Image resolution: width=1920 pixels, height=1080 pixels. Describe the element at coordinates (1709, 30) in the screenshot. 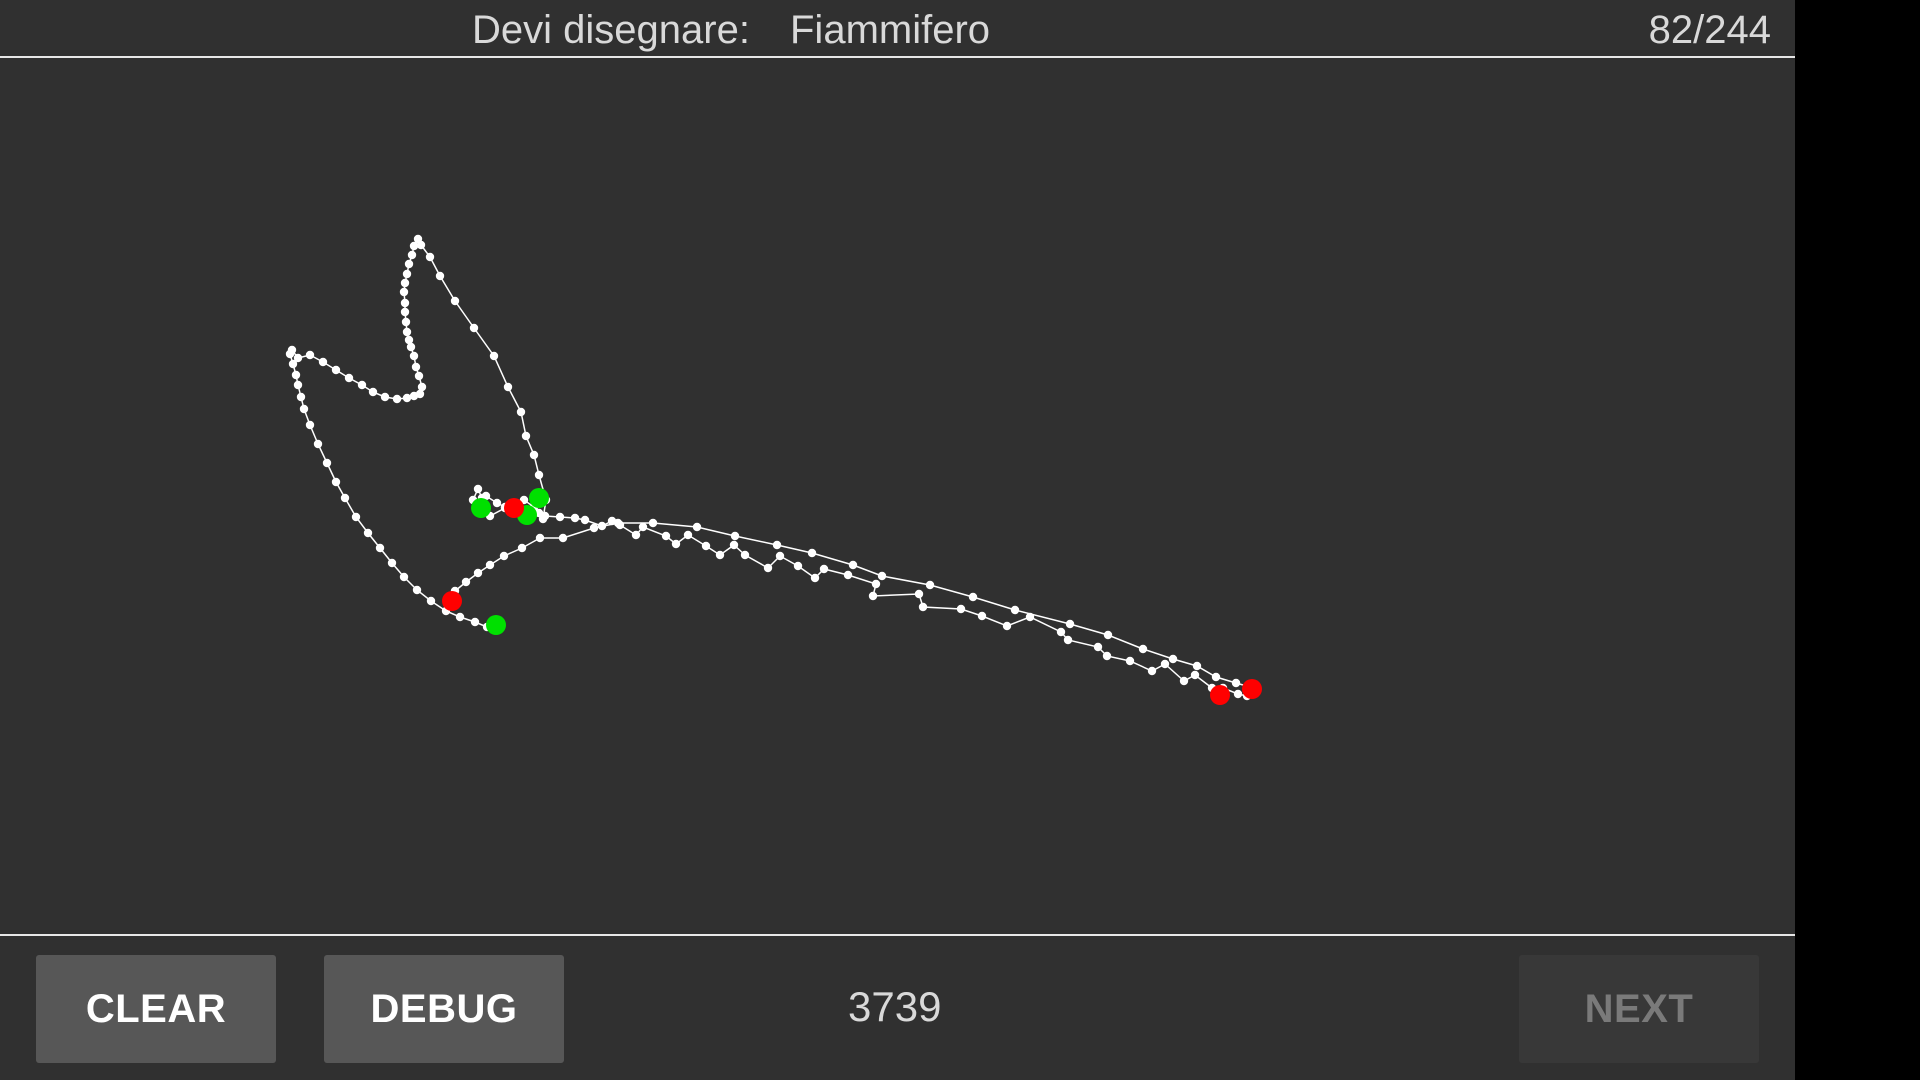

I see `progress-counter: 82/244` at that location.